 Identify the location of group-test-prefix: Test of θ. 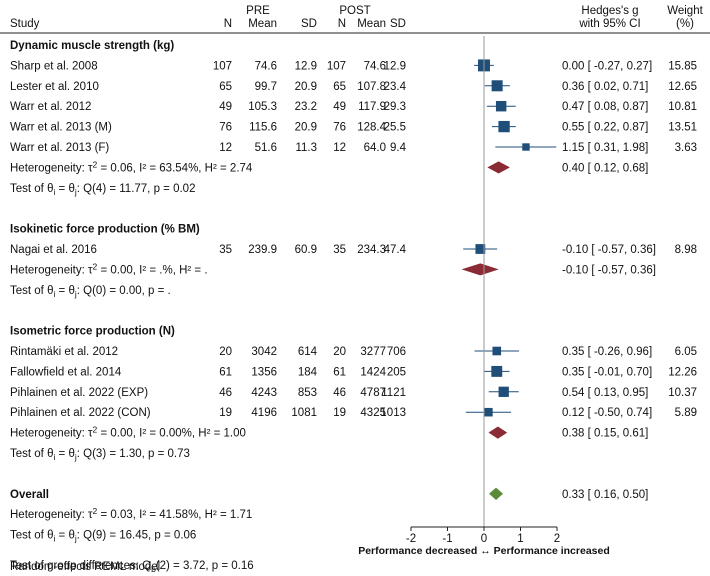
(31, 189).